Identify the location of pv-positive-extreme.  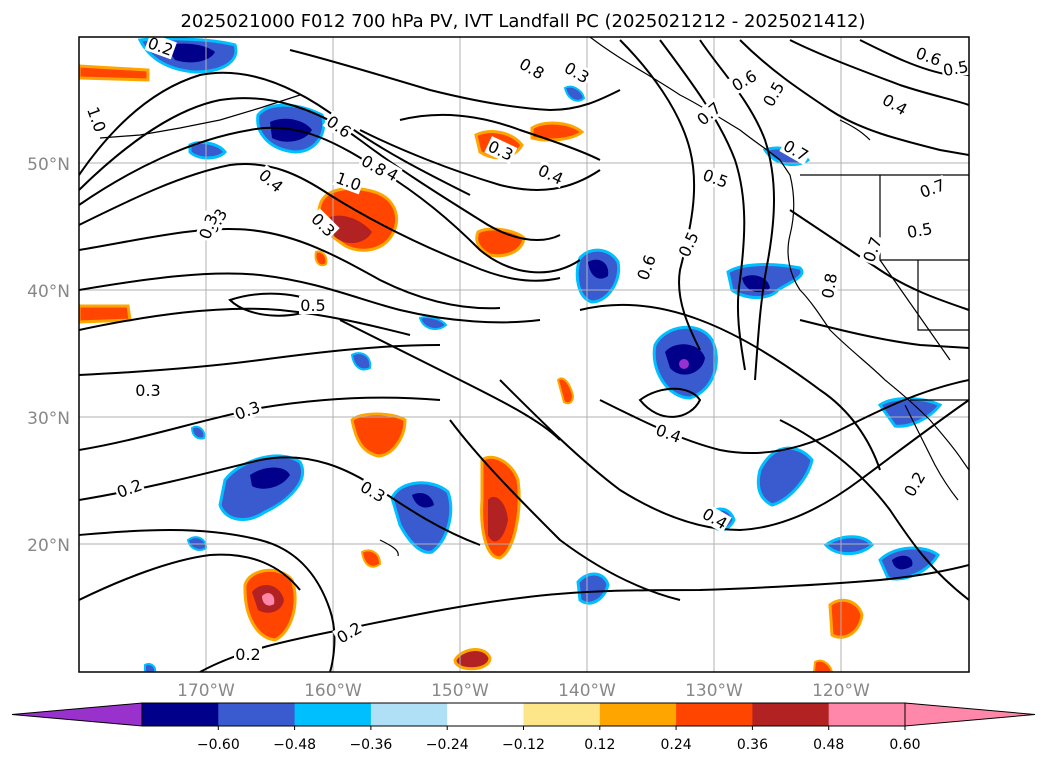
(268, 599).